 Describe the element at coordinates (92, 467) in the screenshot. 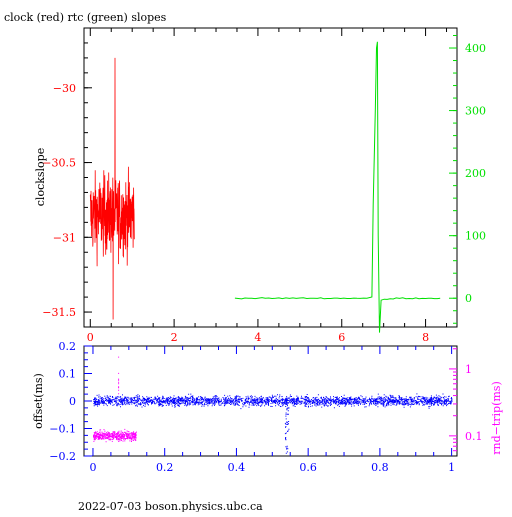

I see `bottom-x-tick-label: 0` at that location.